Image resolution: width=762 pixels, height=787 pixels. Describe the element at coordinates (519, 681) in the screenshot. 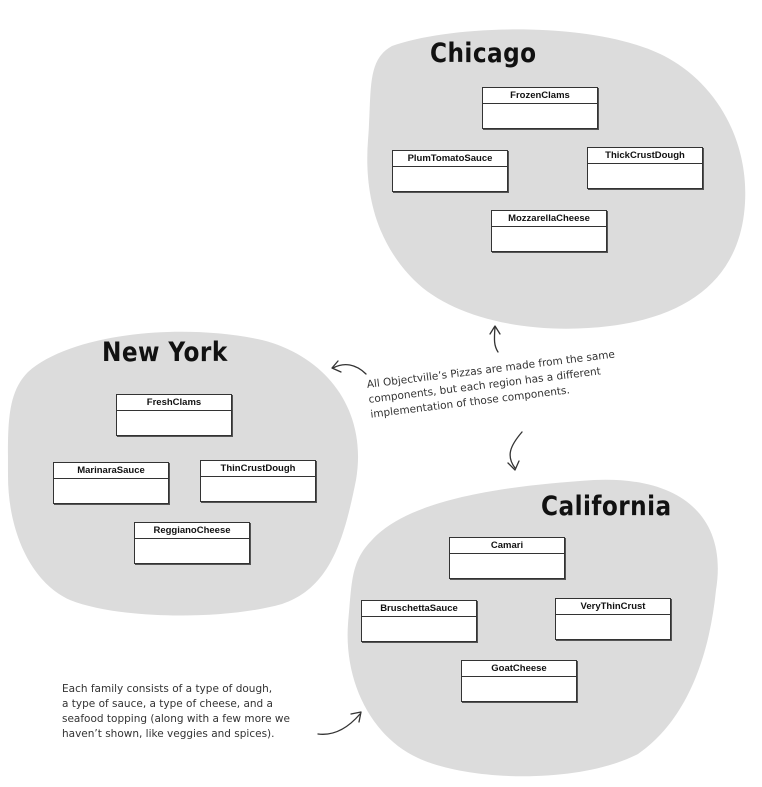

I see `class-box: GoatCheese` at that location.